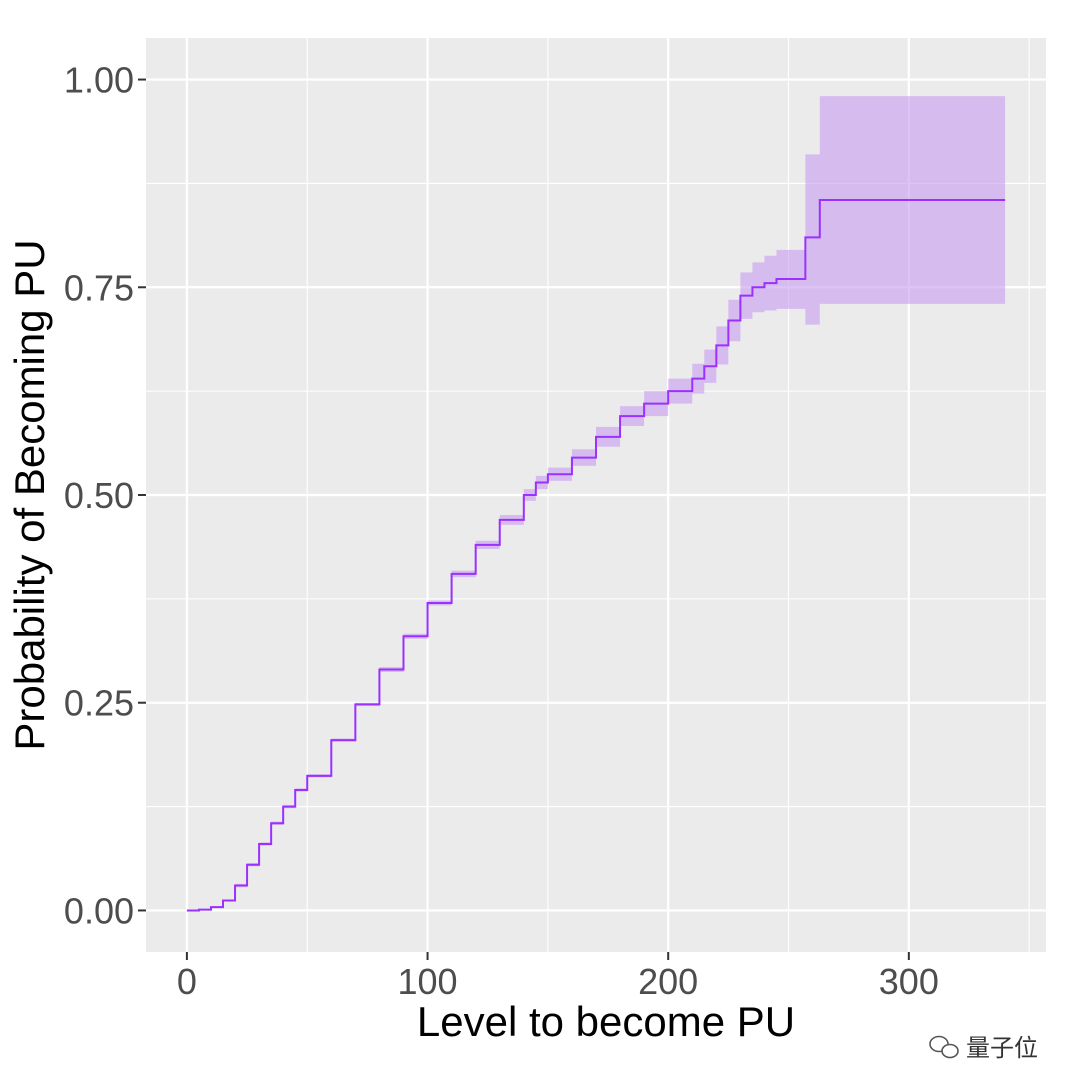  Describe the element at coordinates (668, 981) in the screenshot. I see `x-tick-label: 200` at that location.